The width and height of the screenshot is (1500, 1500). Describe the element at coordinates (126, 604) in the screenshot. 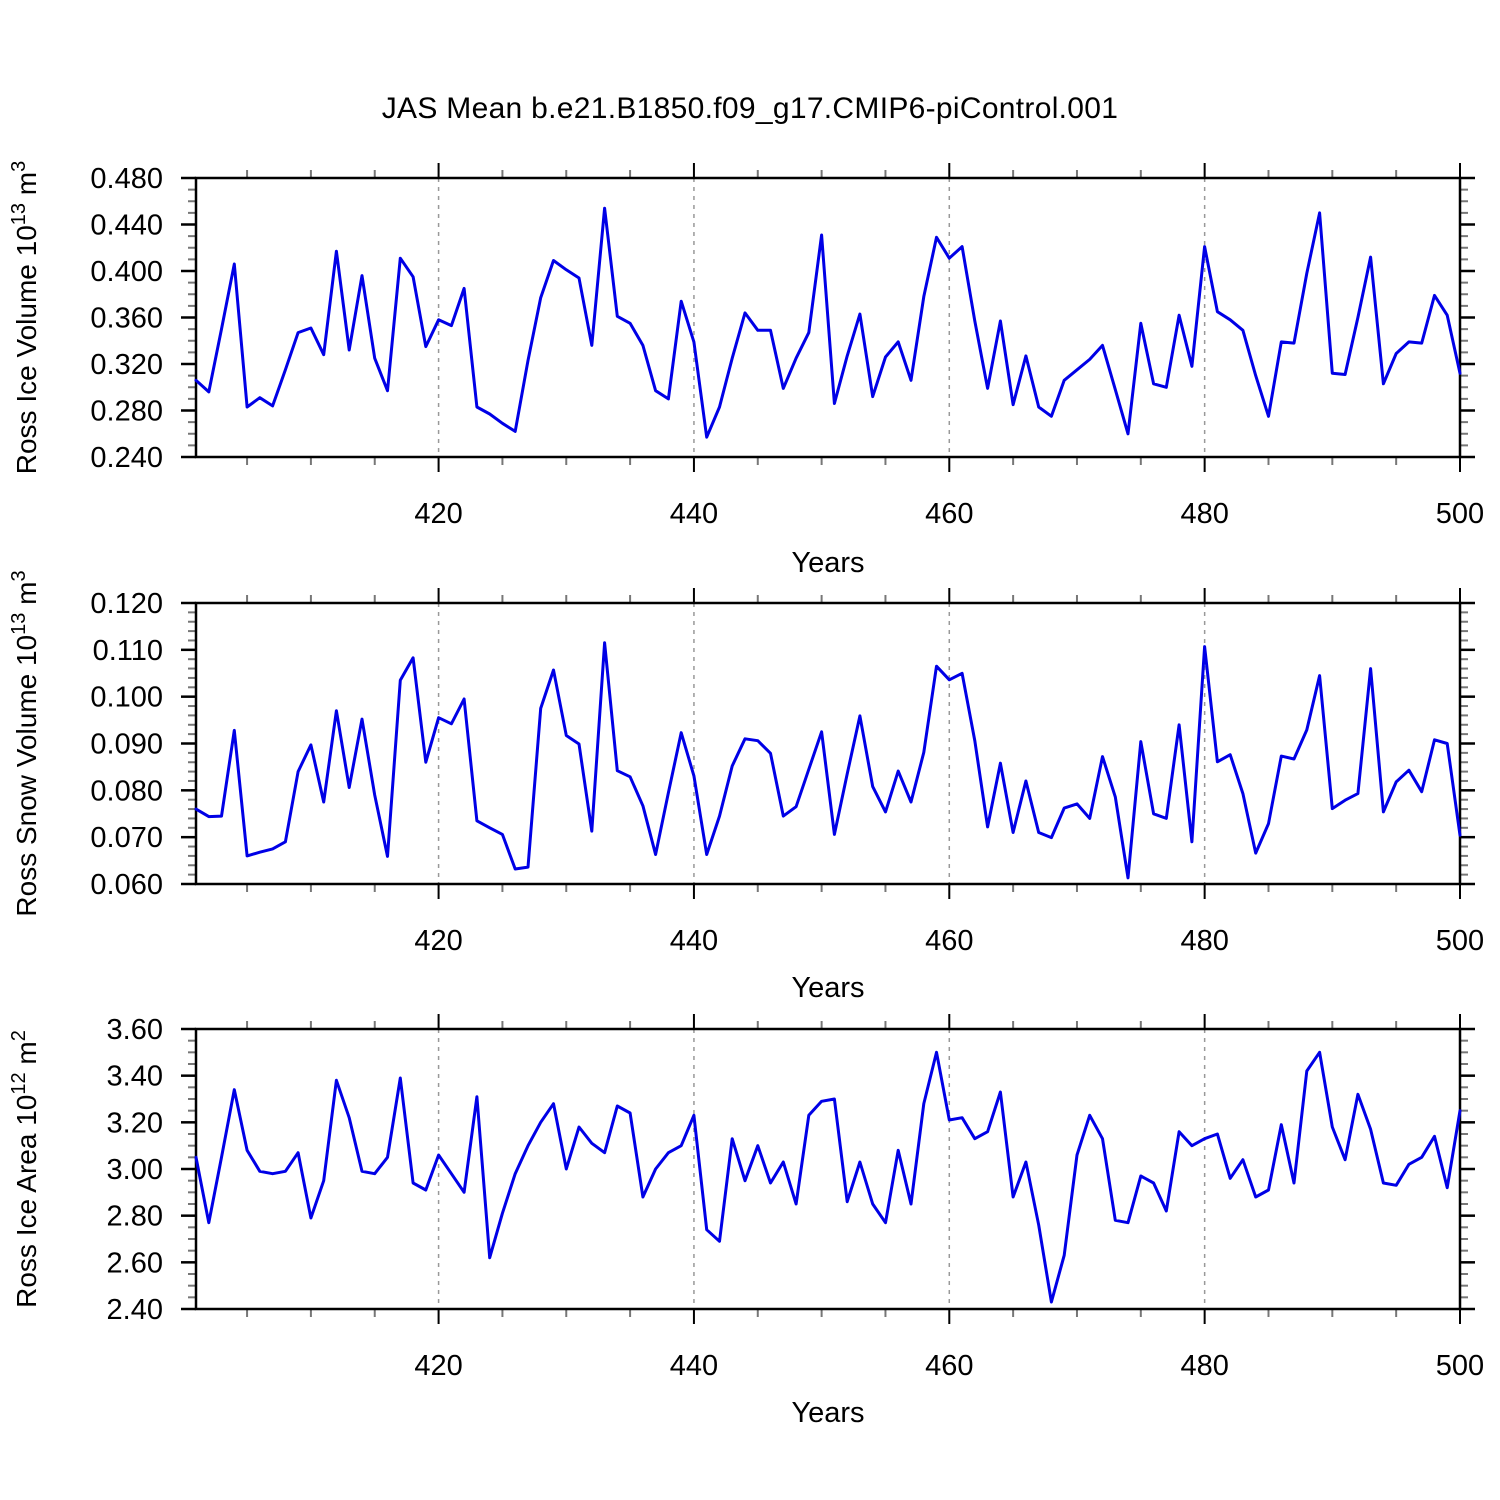

I see `y-tick-label: 0.120` at that location.